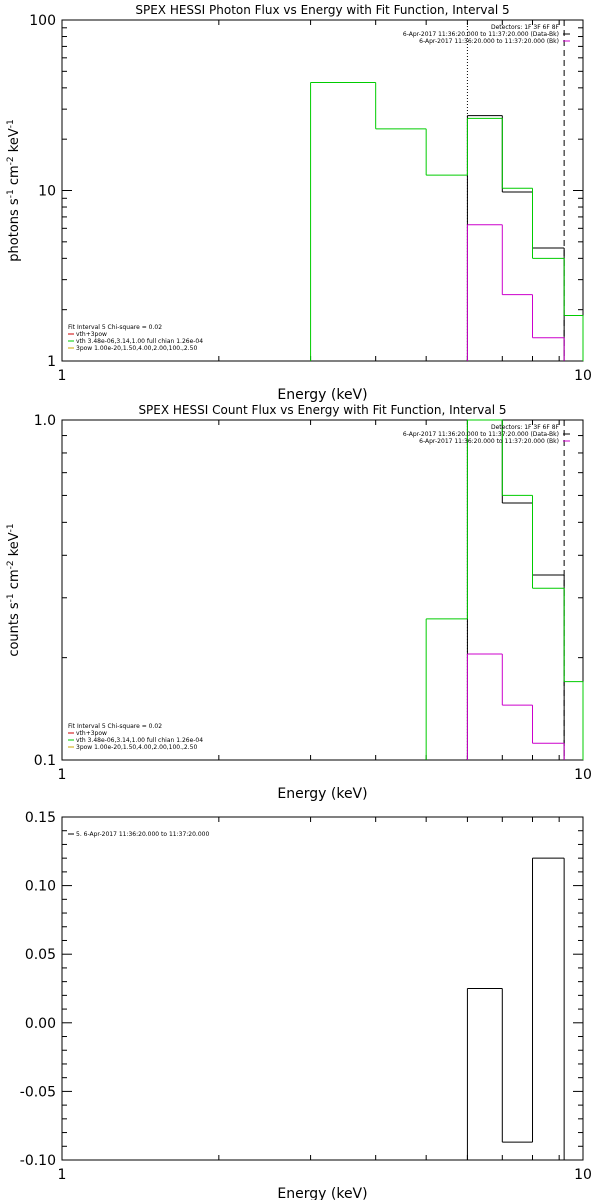 The width and height of the screenshot is (600, 1200). What do you see at coordinates (51, 362) in the screenshot?
I see `y-tick-label: 1` at bounding box center [51, 362].